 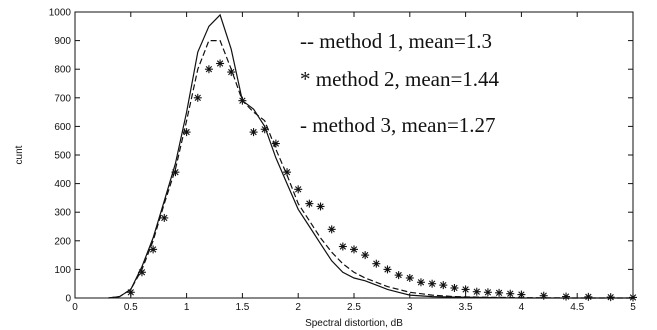 What do you see at coordinates (633, 307) in the screenshot?
I see `x-tick-label: 5` at bounding box center [633, 307].